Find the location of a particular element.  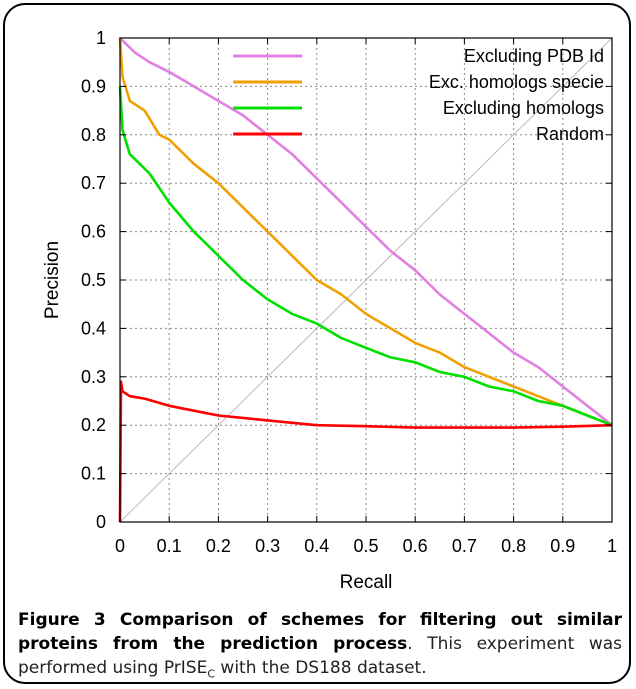

x-tick-label: 0.8 is located at coordinates (513, 546).